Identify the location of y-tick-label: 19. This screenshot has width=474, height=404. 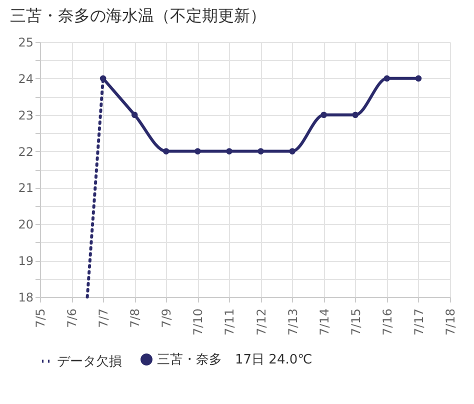
(26, 261).